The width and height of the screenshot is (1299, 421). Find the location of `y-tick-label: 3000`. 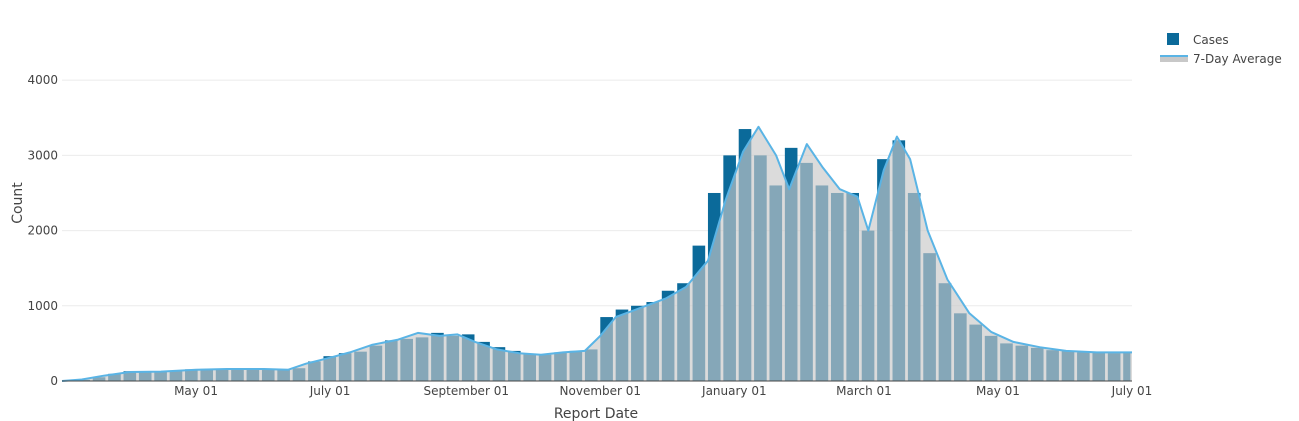

y-tick-label: 3000 is located at coordinates (42, 155).